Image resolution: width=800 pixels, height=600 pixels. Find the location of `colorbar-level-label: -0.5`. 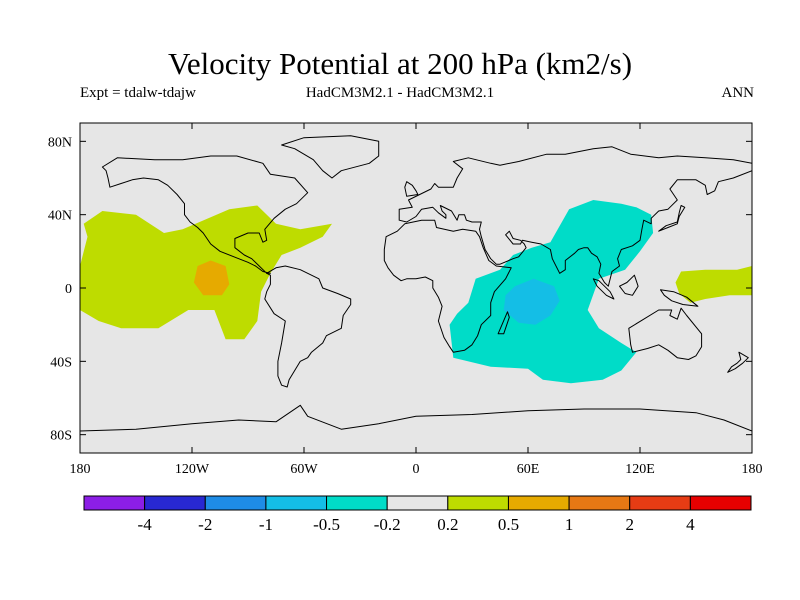

colorbar-level-label: -0.5 is located at coordinates (326, 524).